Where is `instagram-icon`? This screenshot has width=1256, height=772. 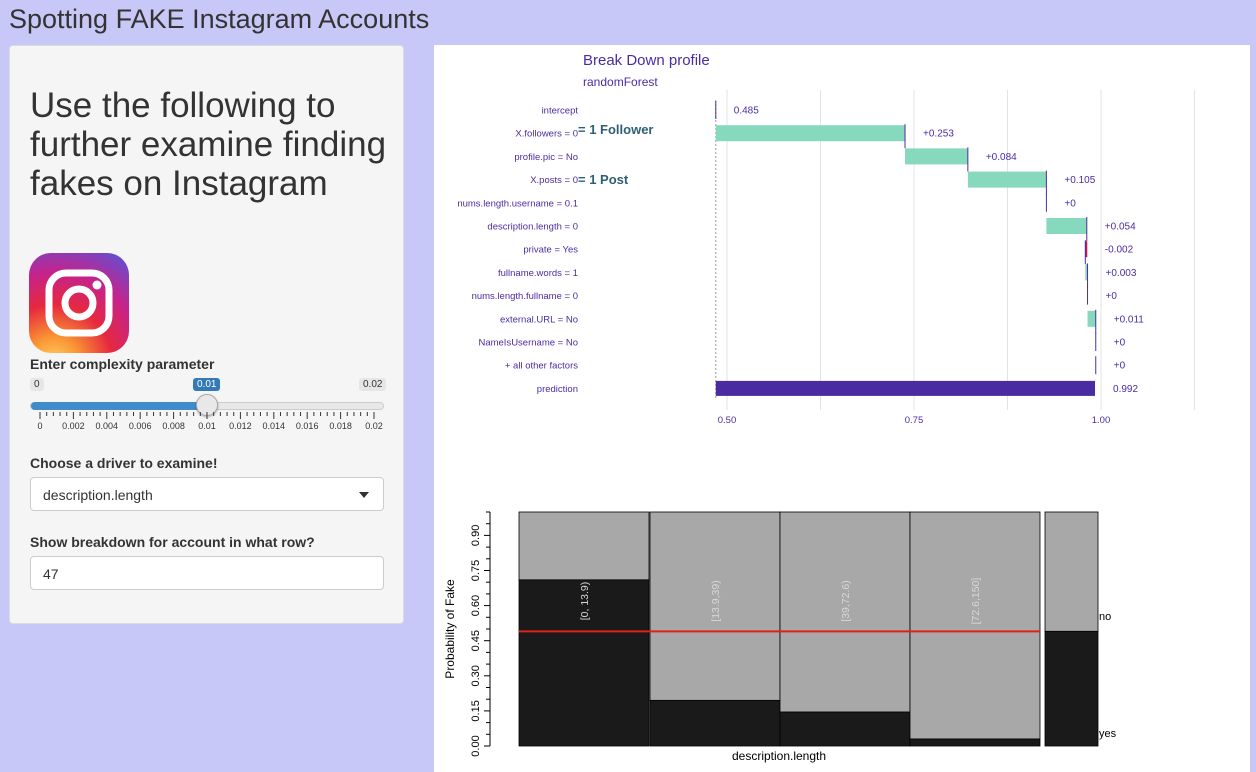 instagram-icon is located at coordinates (79, 303).